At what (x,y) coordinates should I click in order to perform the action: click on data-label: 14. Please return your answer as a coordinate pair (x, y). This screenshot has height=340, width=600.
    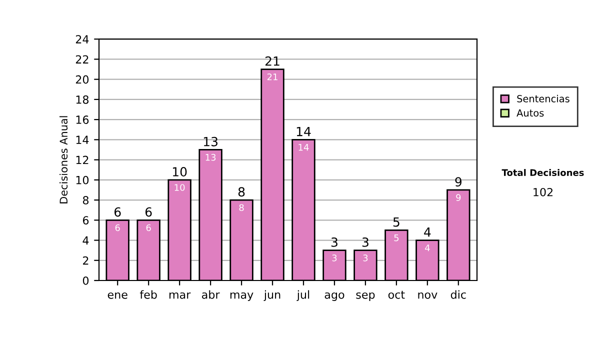
    Looking at the image, I should click on (303, 147).